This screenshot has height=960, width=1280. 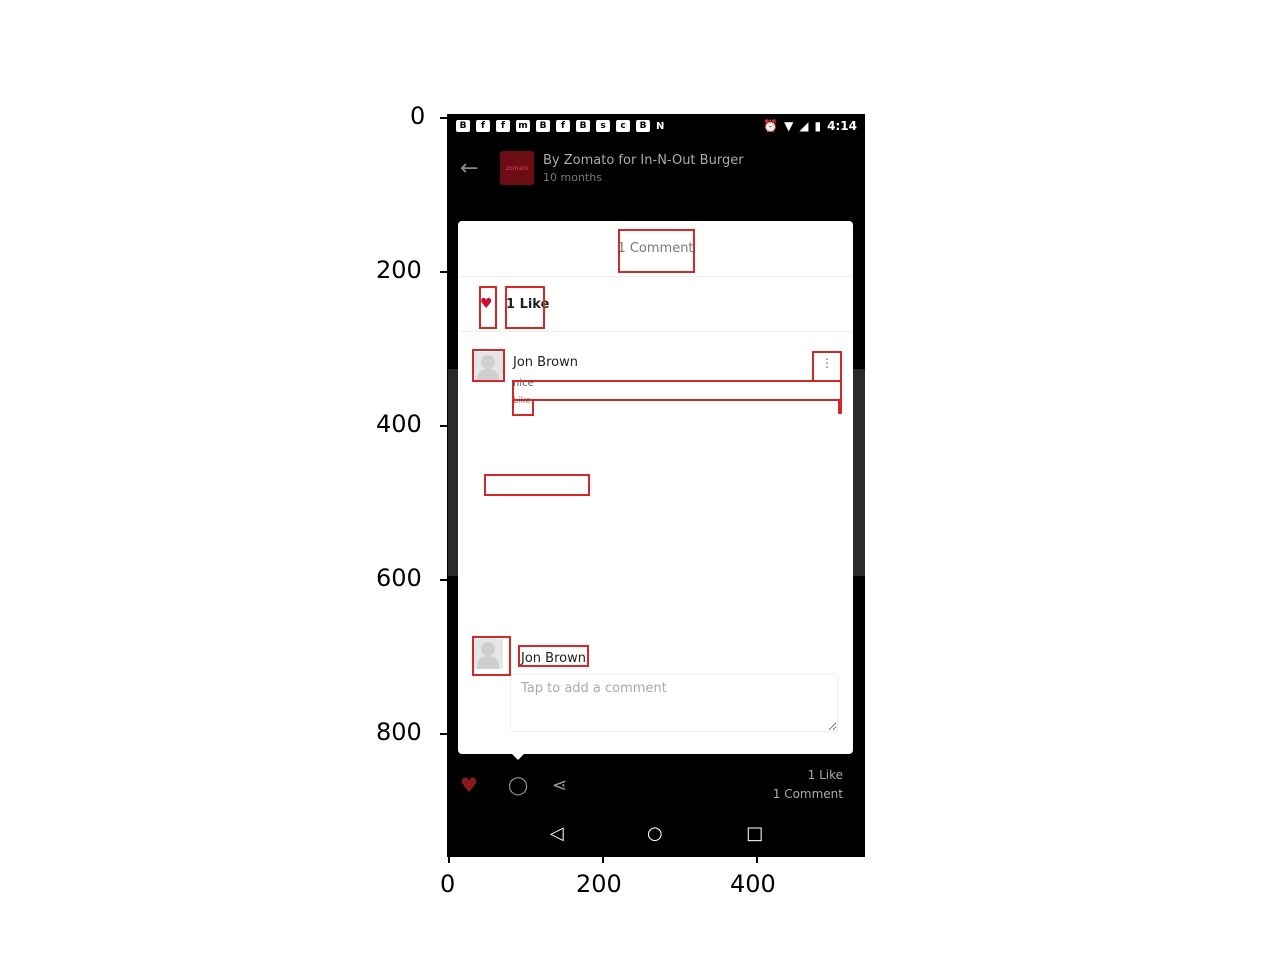 I want to click on mail-icon: m, so click(x=523, y=126).